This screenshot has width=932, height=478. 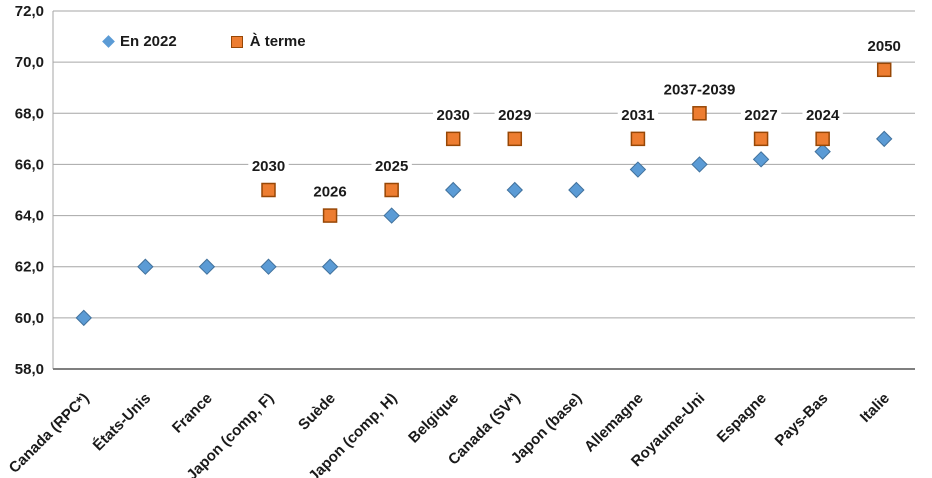 I want to click on year-annotation: 2026, so click(x=329, y=192).